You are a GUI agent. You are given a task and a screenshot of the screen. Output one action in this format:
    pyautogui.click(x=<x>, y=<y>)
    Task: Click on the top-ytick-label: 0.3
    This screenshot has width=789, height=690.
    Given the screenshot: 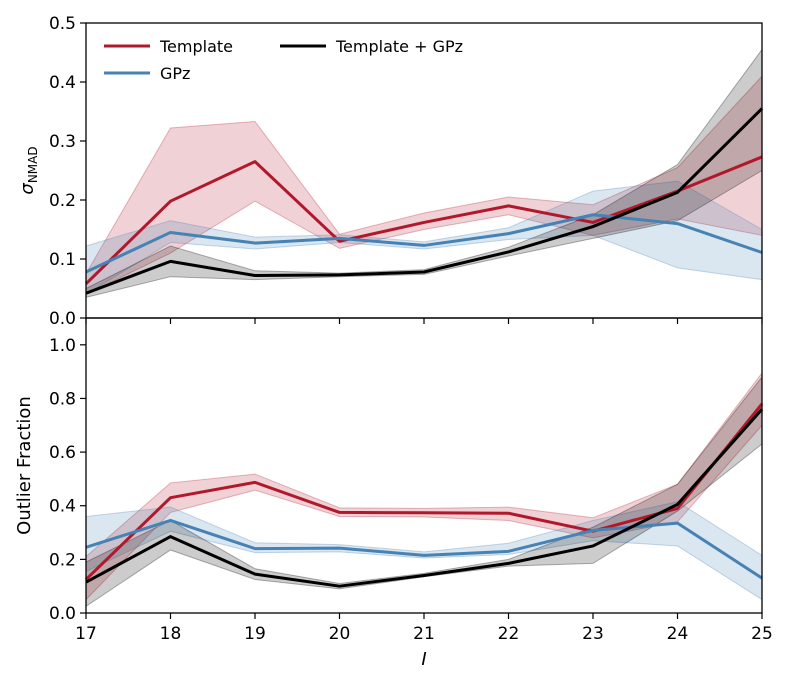 What is the action you would take?
    pyautogui.click(x=62, y=142)
    